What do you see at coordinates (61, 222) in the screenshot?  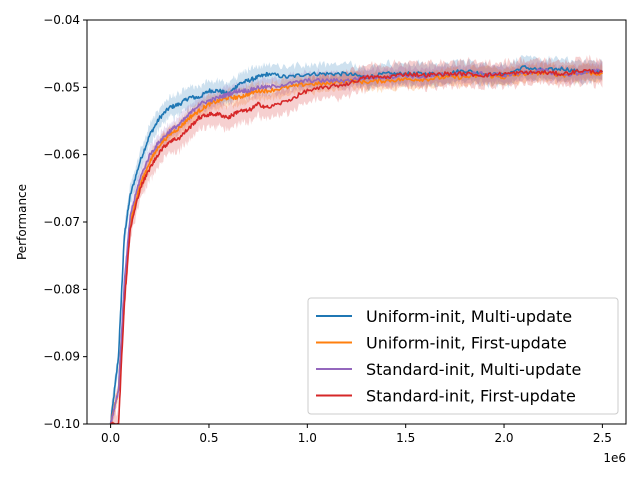 I see `y-tick-label: −0.07` at bounding box center [61, 222].